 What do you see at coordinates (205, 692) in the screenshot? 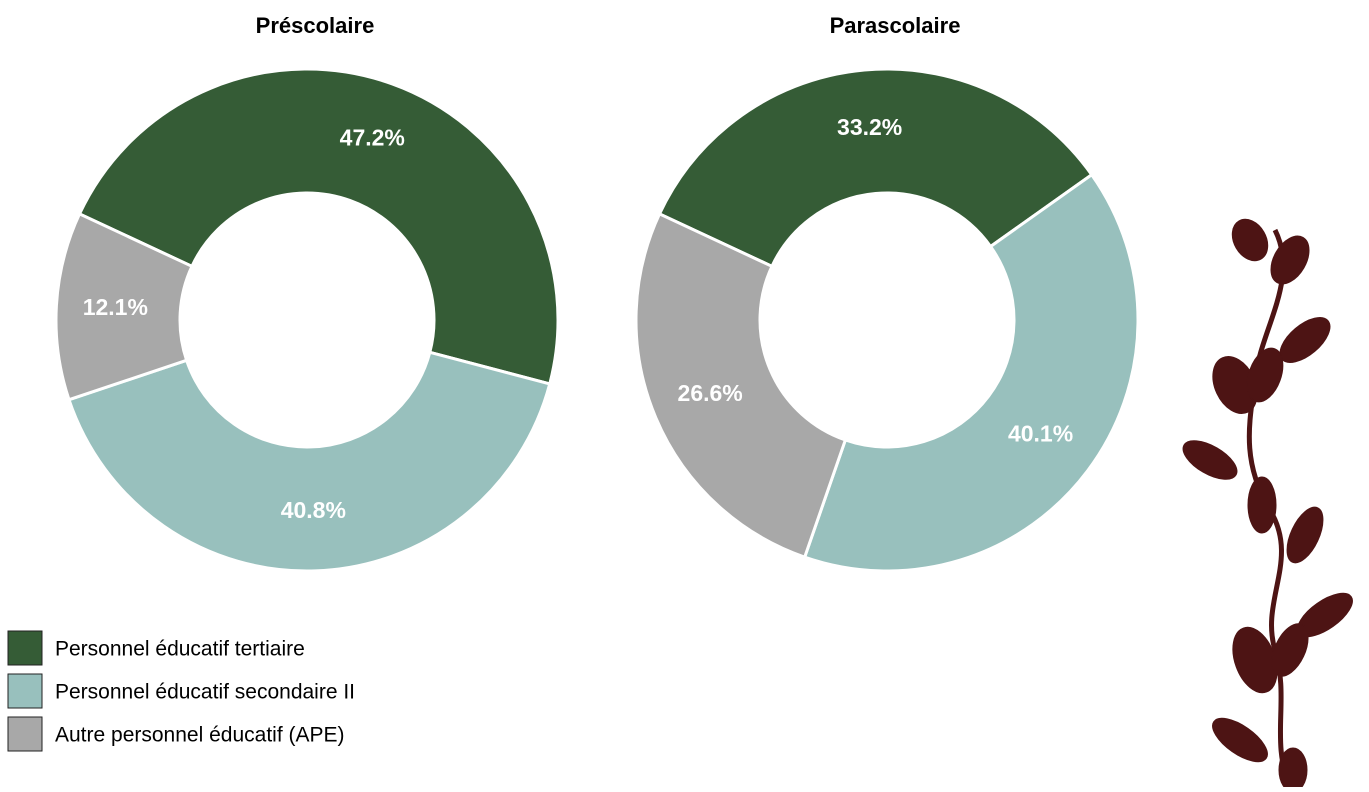
I see `legend-label: Personnel éducatif secondaire II` at bounding box center [205, 692].